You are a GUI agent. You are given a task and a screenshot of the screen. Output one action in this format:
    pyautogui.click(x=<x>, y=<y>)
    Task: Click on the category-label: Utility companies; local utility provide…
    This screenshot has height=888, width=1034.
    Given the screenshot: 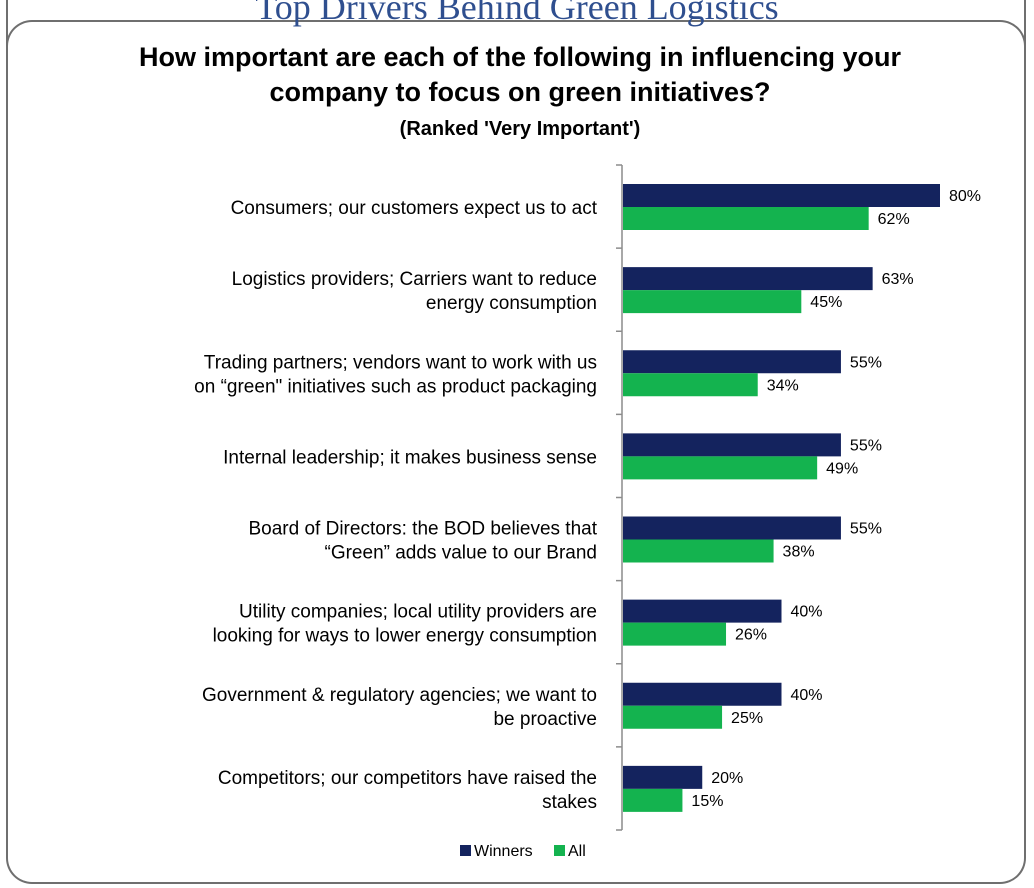 What is the action you would take?
    pyautogui.click(x=405, y=624)
    